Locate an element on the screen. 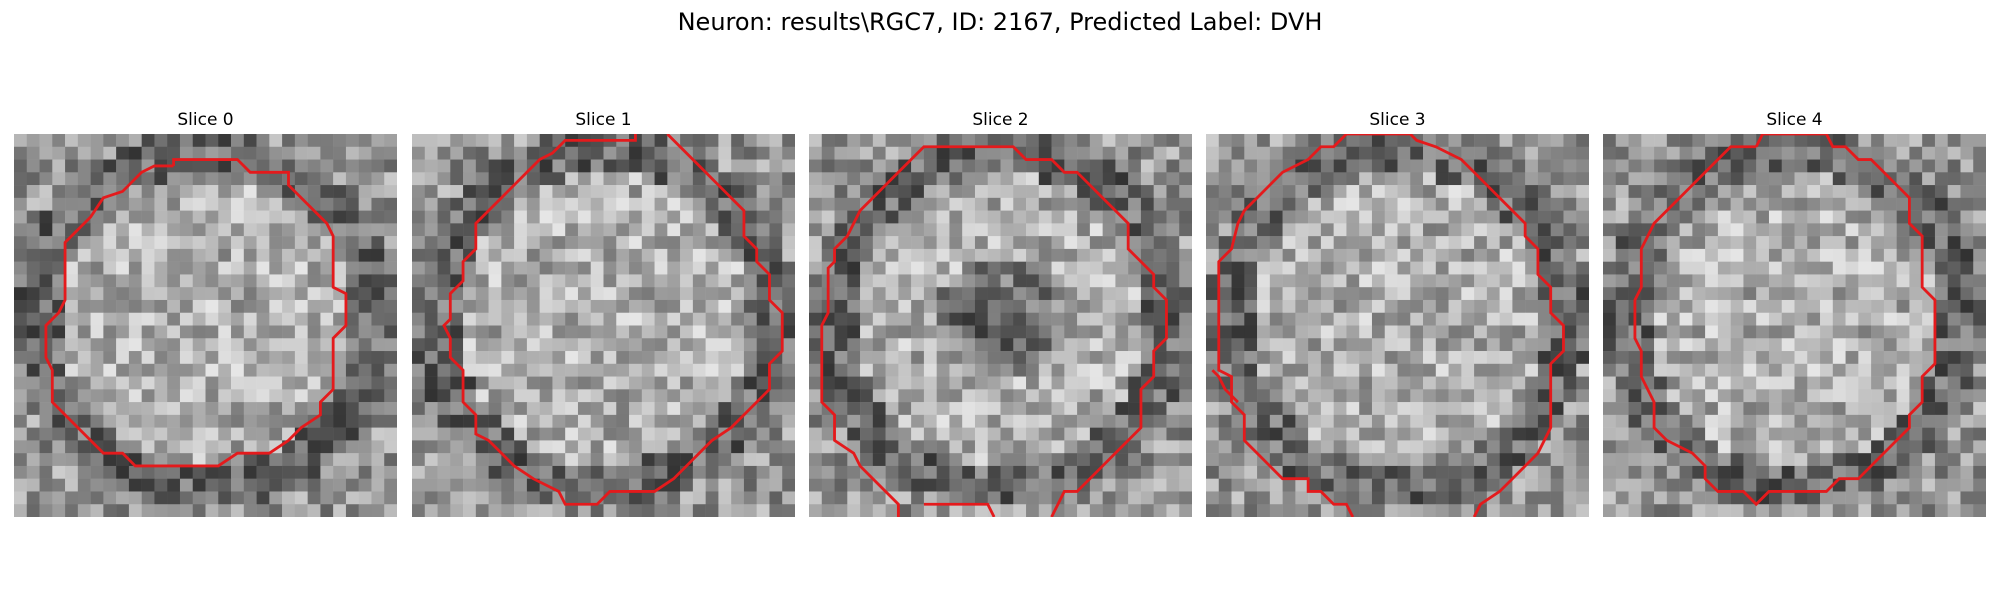 Image resolution: width=2000 pixels, height=600 pixels. slice-panel-4: Slice 4 is located at coordinates (1794, 313).